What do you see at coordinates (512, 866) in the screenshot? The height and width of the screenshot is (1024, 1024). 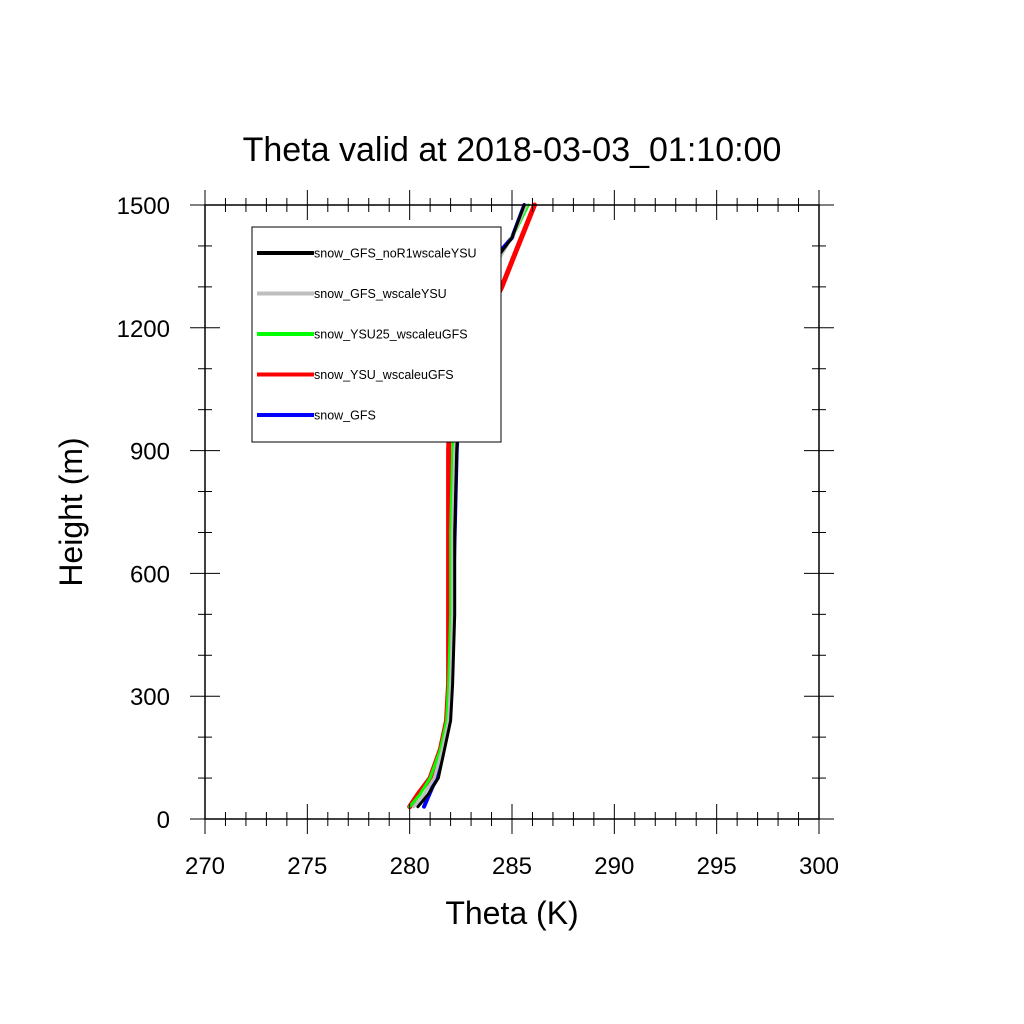 I see `x-tick-label: 285` at bounding box center [512, 866].